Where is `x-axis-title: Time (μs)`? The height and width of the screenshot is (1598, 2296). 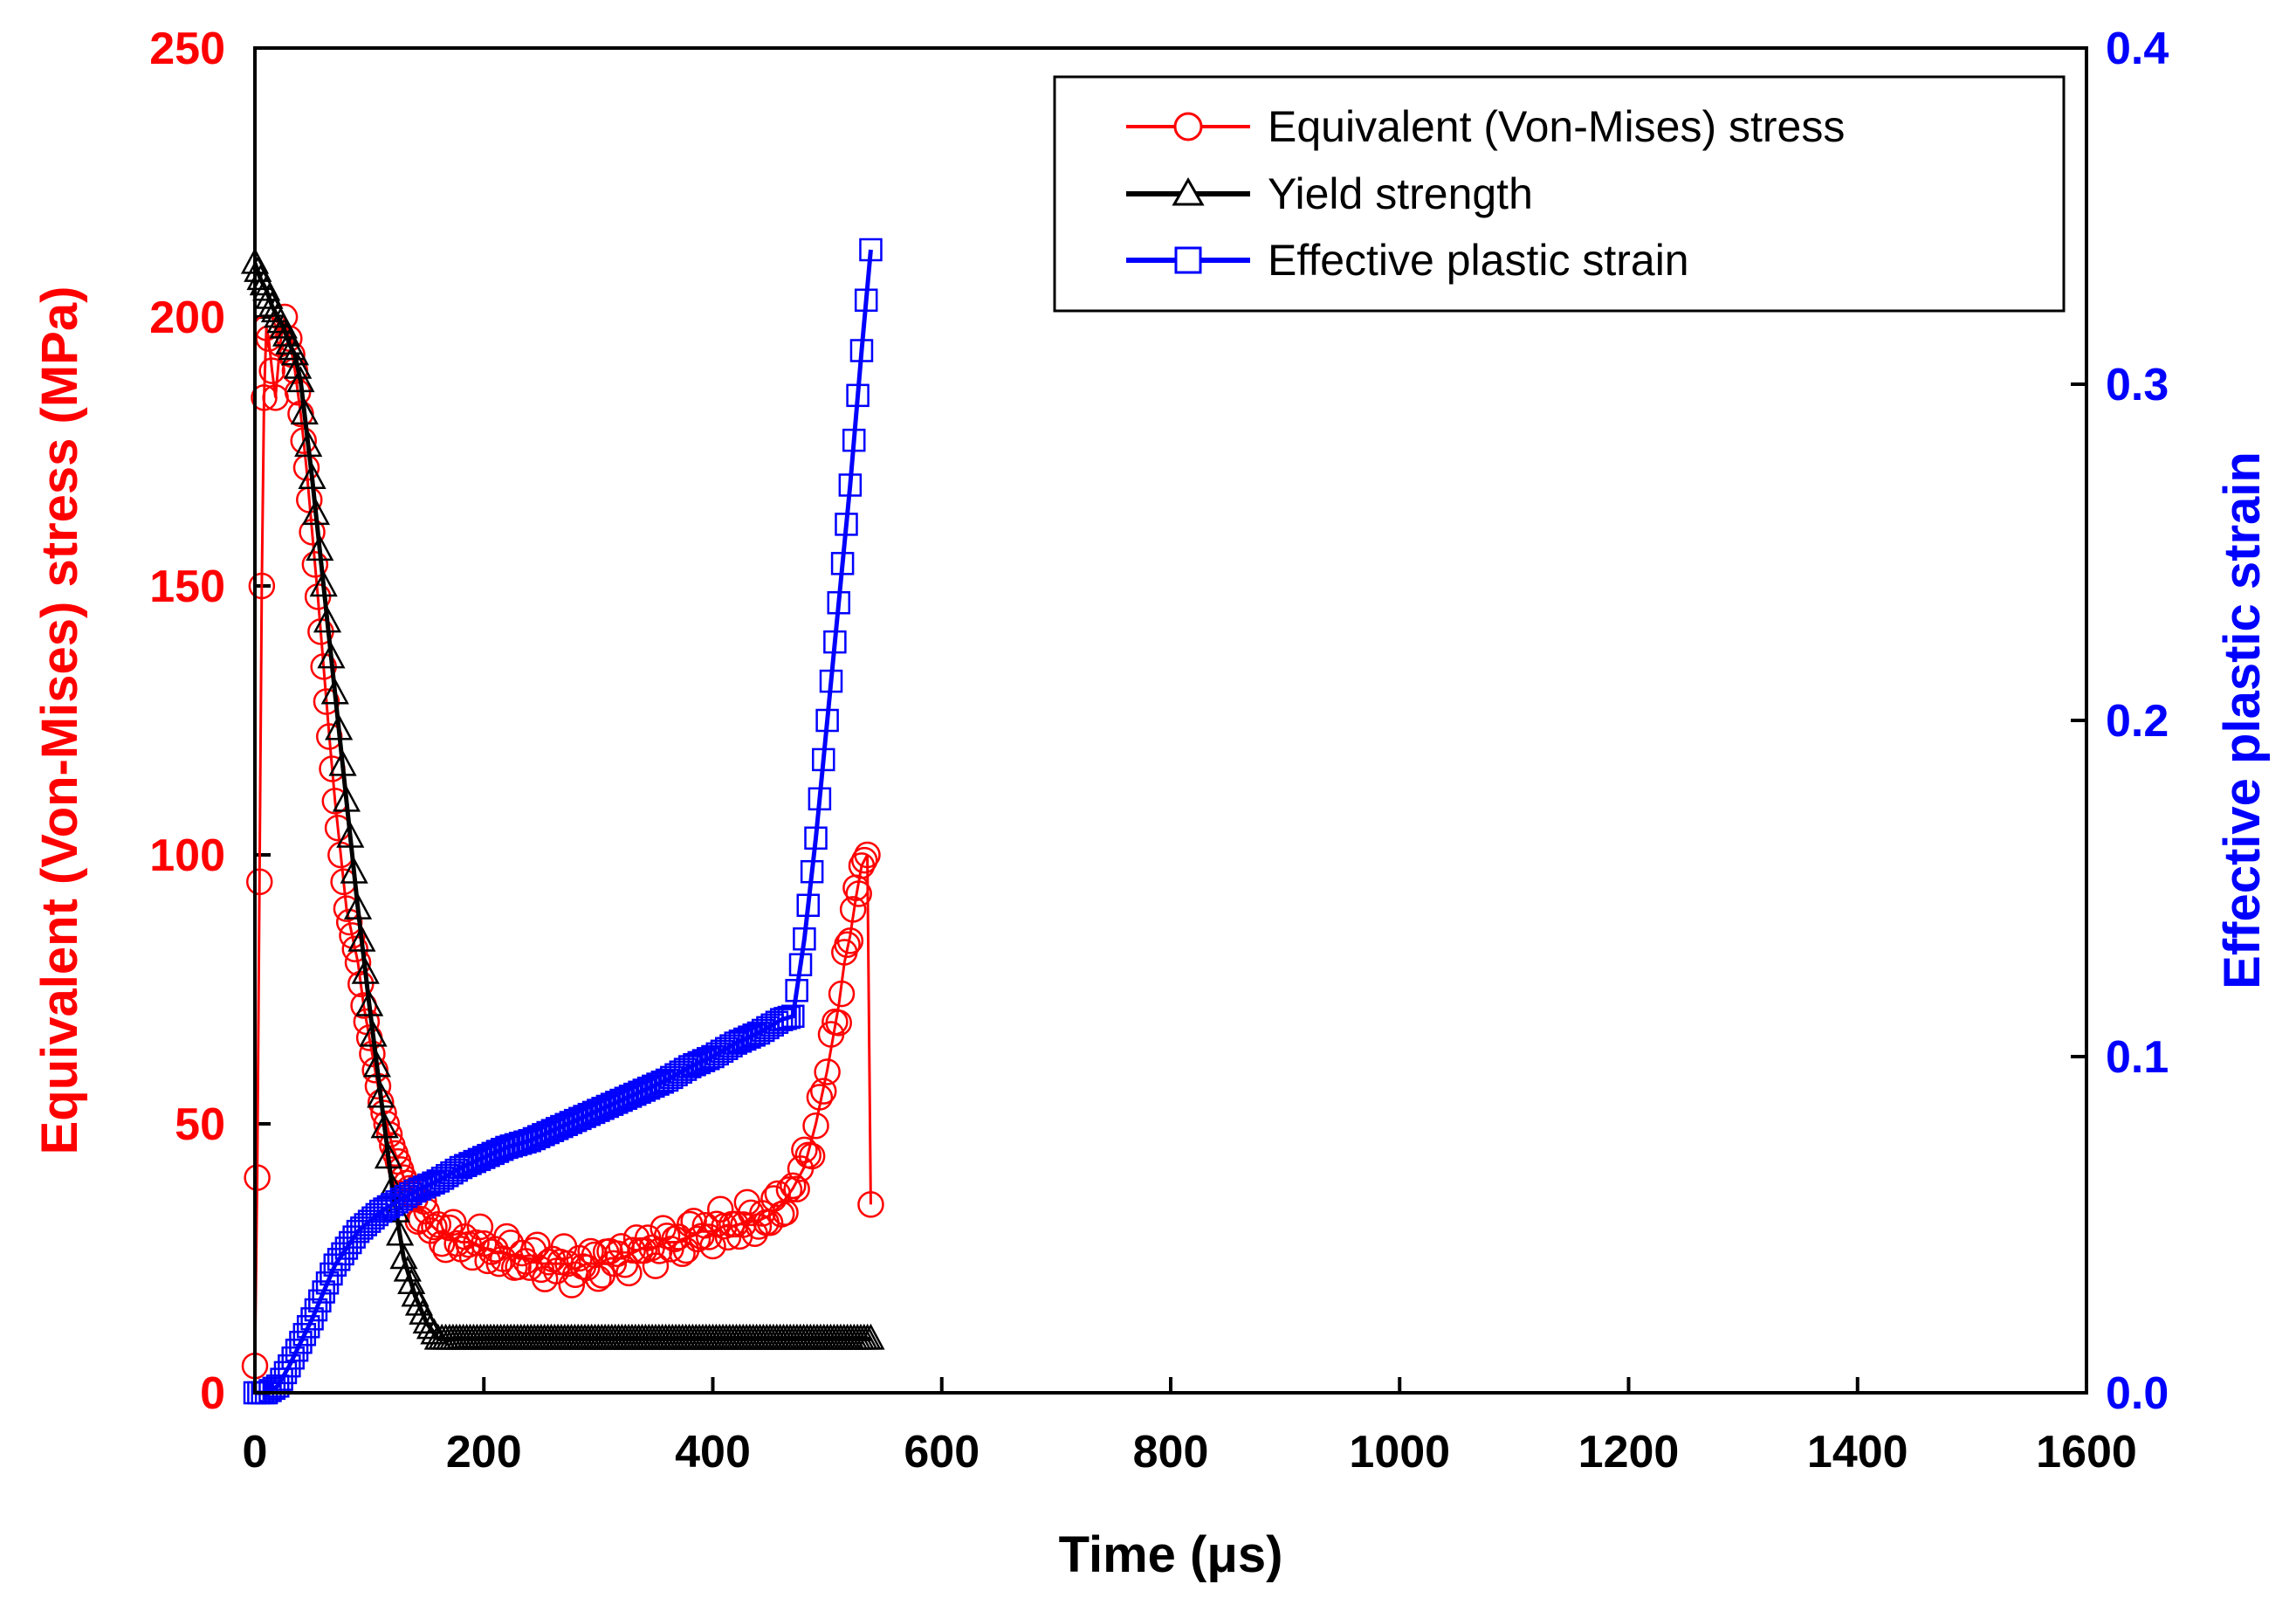
x-axis-title: Time (μs) is located at coordinates (1171, 1554).